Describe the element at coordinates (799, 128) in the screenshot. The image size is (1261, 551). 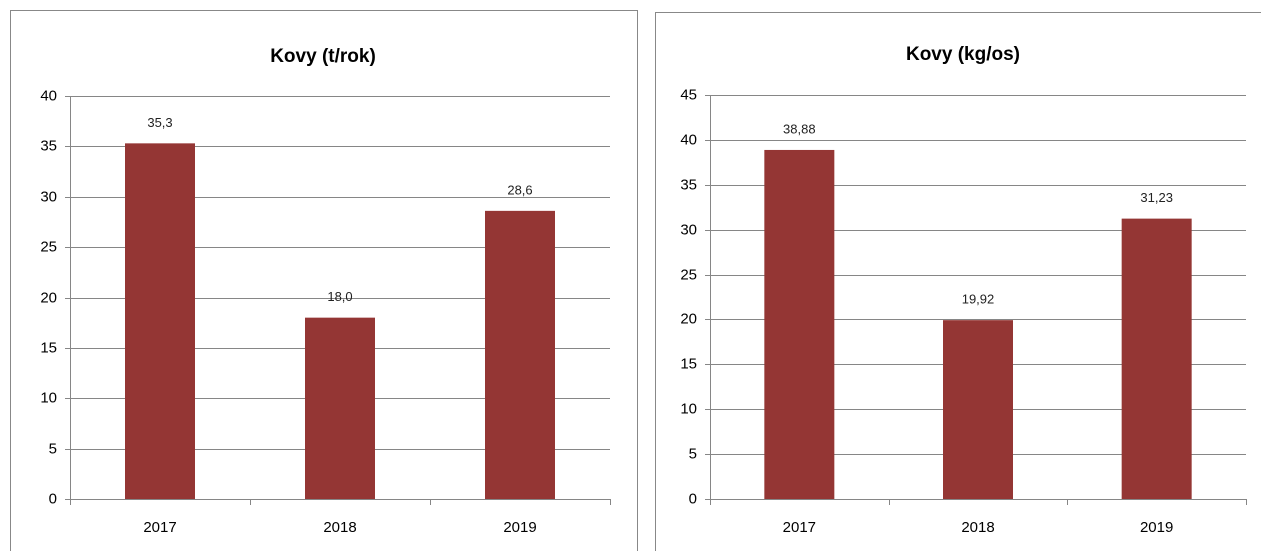
I see `data-label: 38,88` at that location.